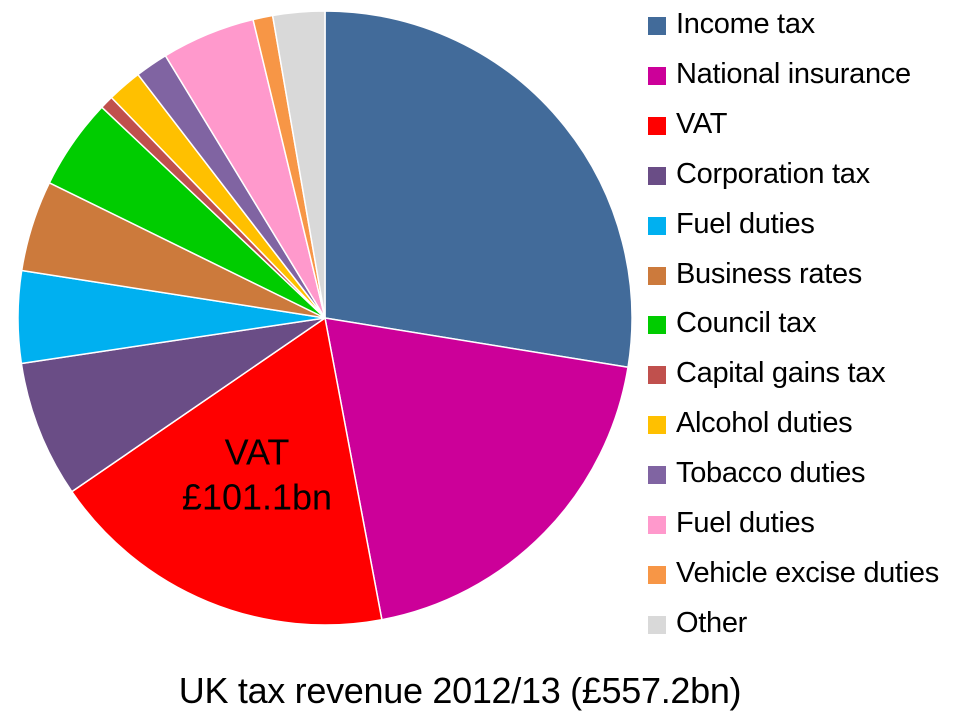 The width and height of the screenshot is (960, 720). I want to click on legend-item-vehicle-excise-duties: Vehicle excise duties, so click(803, 572).